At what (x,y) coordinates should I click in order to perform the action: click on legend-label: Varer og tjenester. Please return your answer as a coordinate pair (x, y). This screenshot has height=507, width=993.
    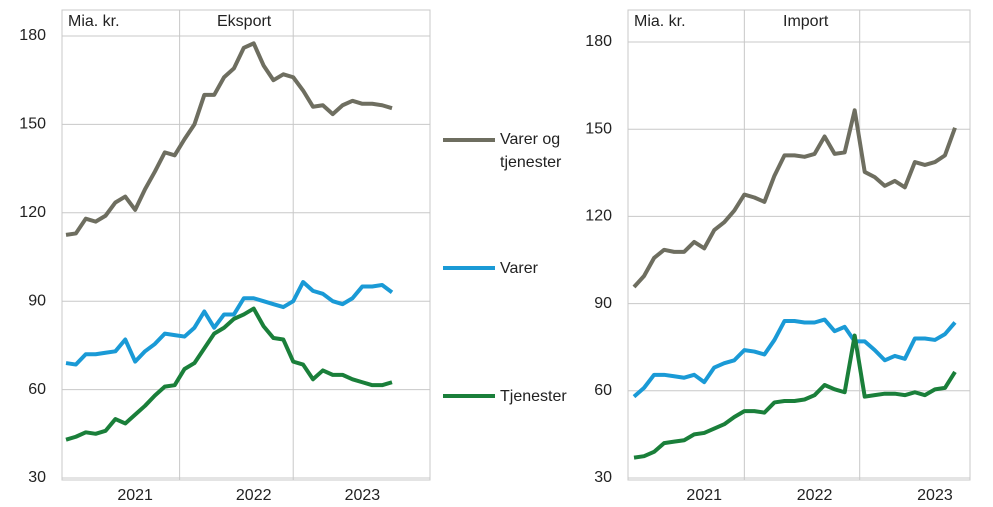
    Looking at the image, I should click on (531, 151).